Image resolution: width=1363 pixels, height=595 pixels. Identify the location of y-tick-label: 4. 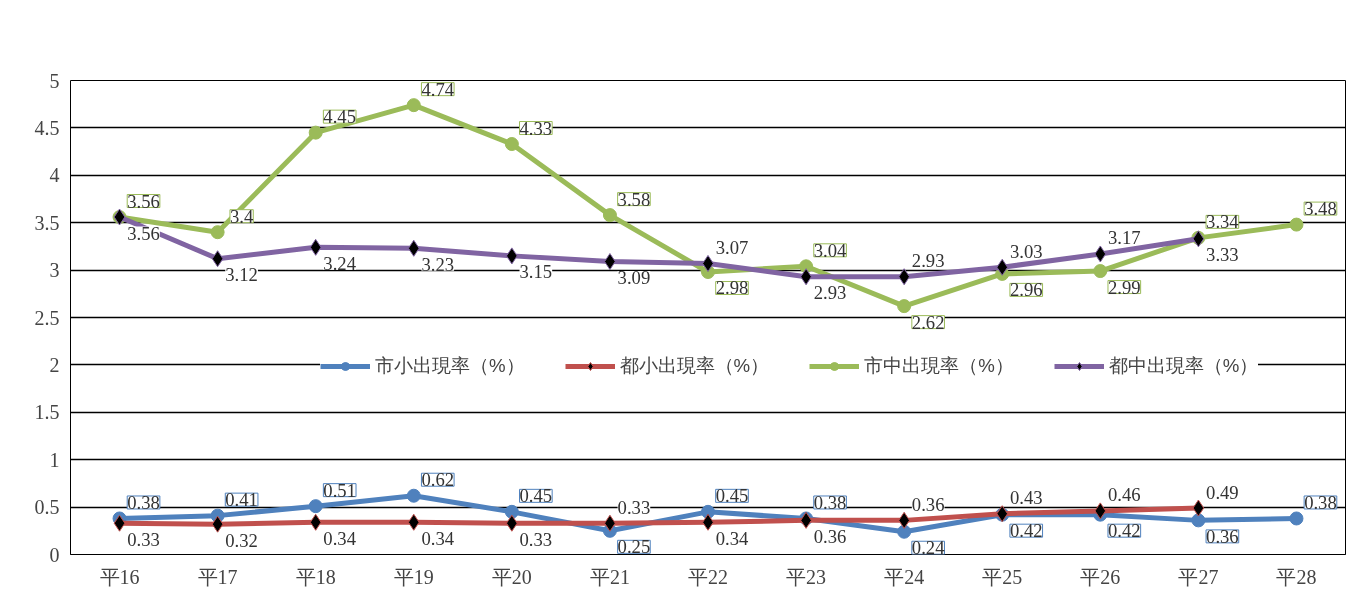
(54, 175).